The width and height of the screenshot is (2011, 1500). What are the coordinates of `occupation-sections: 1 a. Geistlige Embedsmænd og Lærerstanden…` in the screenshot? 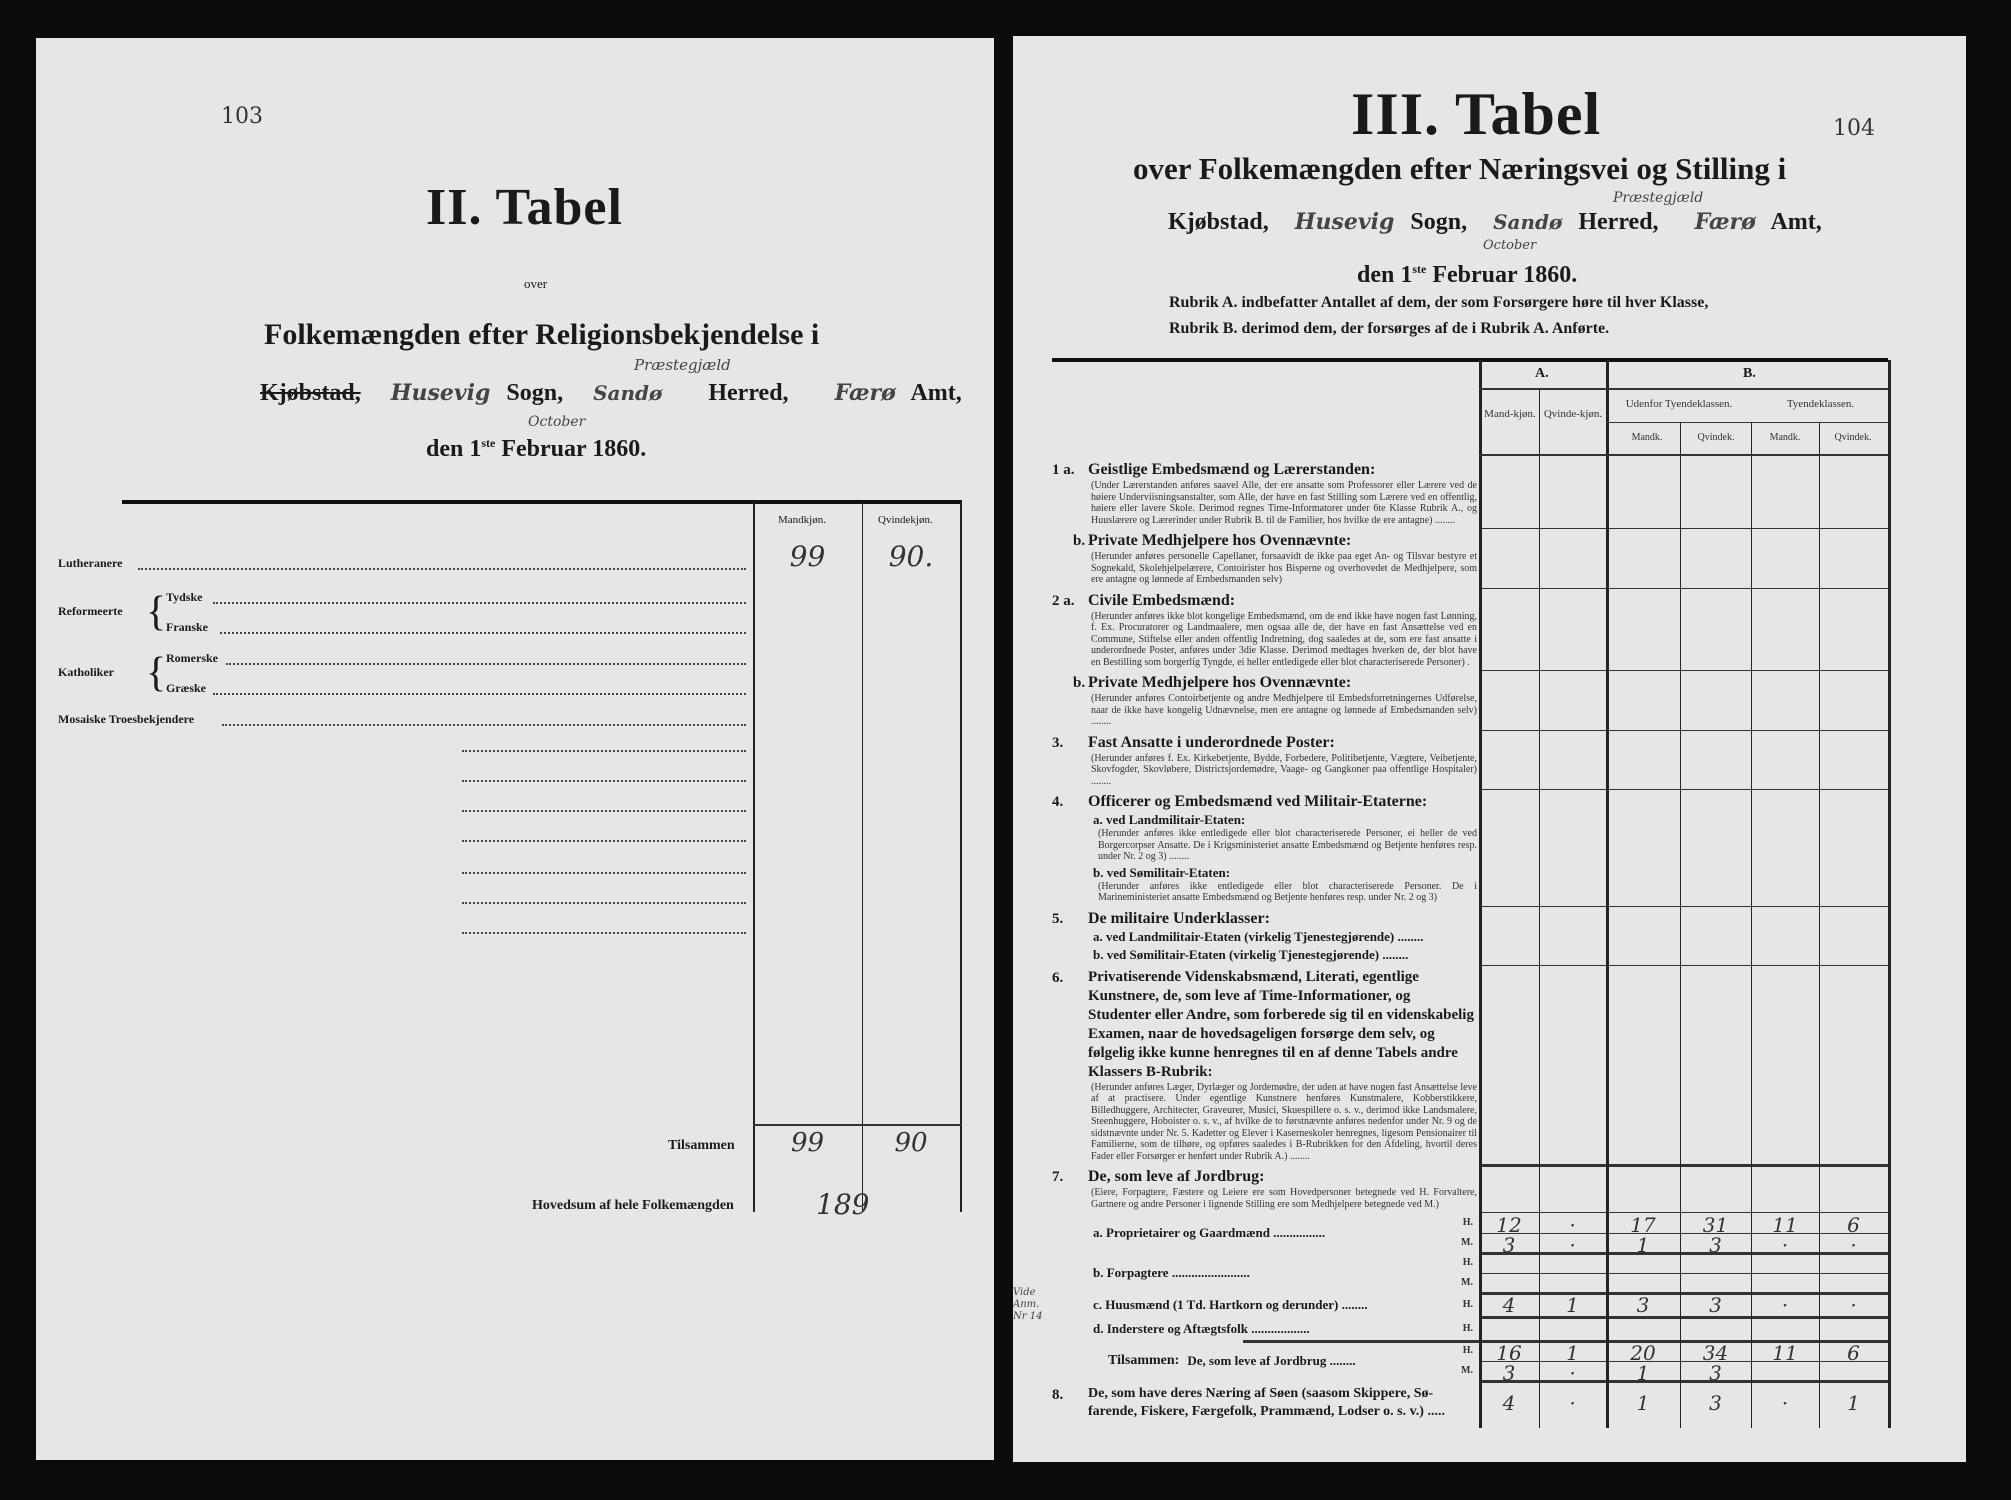 It's located at (1264, 941).